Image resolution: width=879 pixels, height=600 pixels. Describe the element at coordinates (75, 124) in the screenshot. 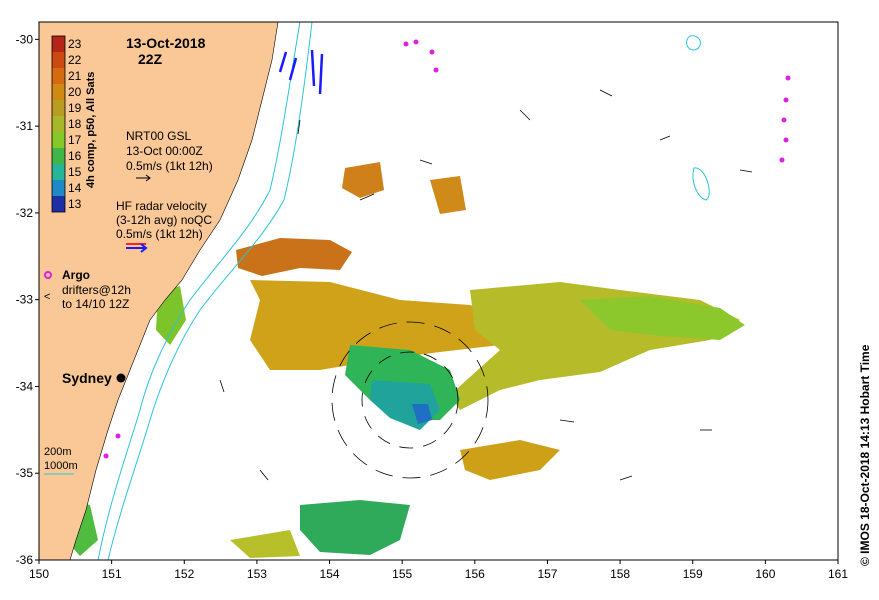

I see `colorbar-tick-label: 18` at that location.